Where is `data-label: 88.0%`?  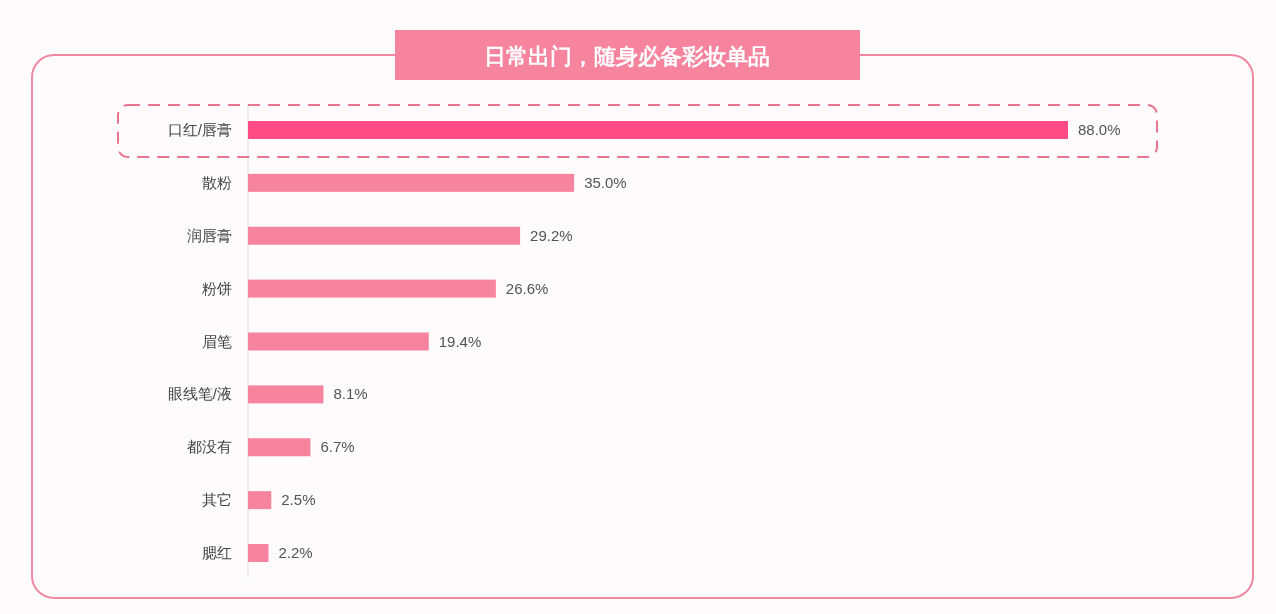
data-label: 88.0% is located at coordinates (1099, 129).